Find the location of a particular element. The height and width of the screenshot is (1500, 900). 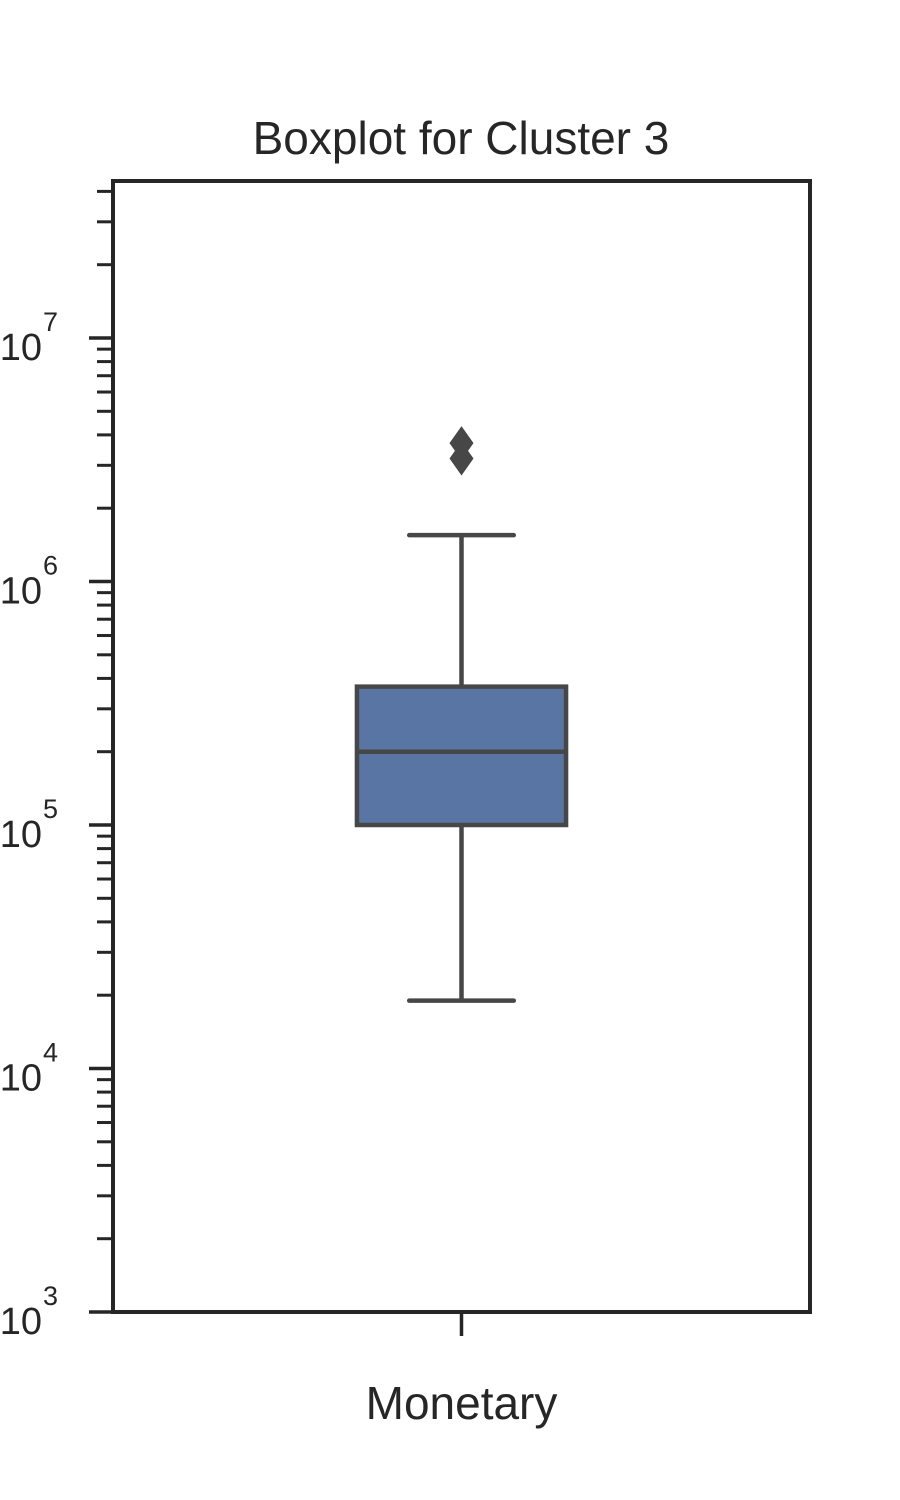

outlier-point is located at coordinates (461, 443).